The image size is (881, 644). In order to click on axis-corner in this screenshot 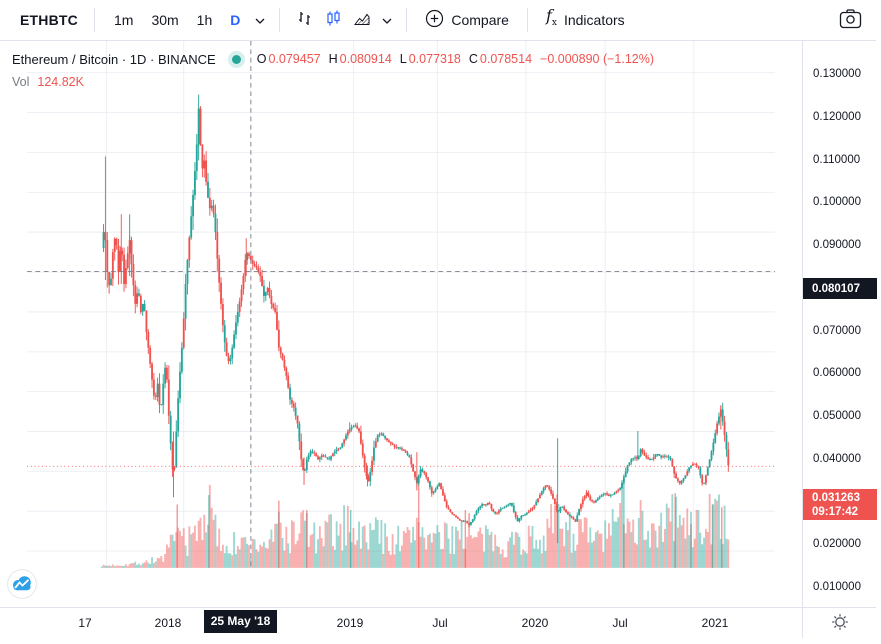, I will do `click(839, 622)`.